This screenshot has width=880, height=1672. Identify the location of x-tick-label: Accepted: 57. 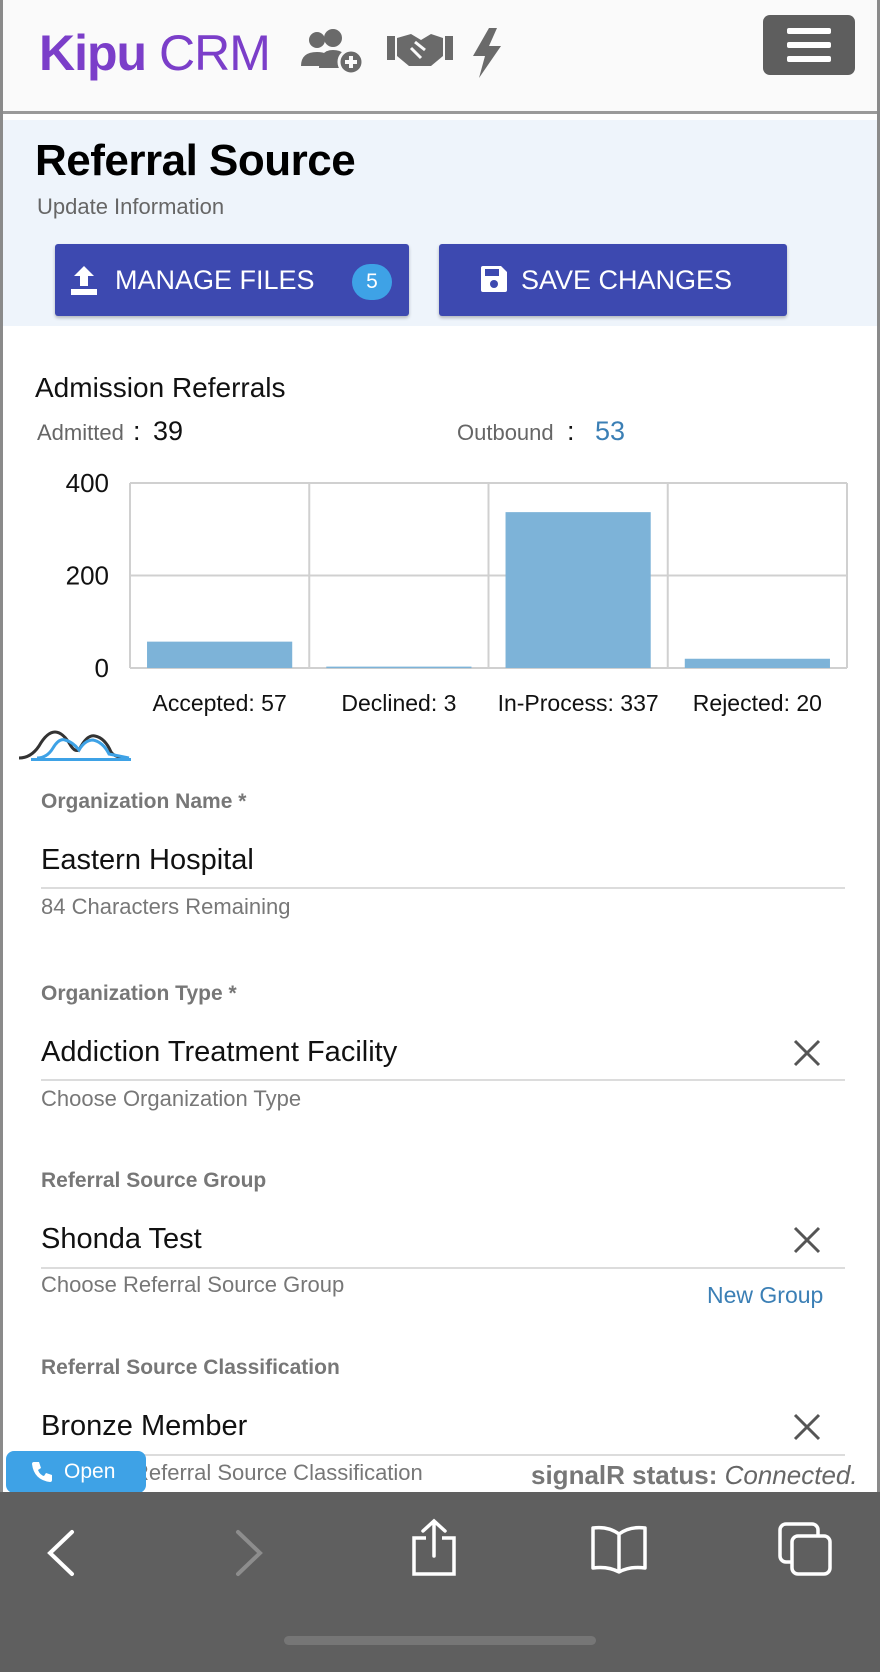
(219, 703).